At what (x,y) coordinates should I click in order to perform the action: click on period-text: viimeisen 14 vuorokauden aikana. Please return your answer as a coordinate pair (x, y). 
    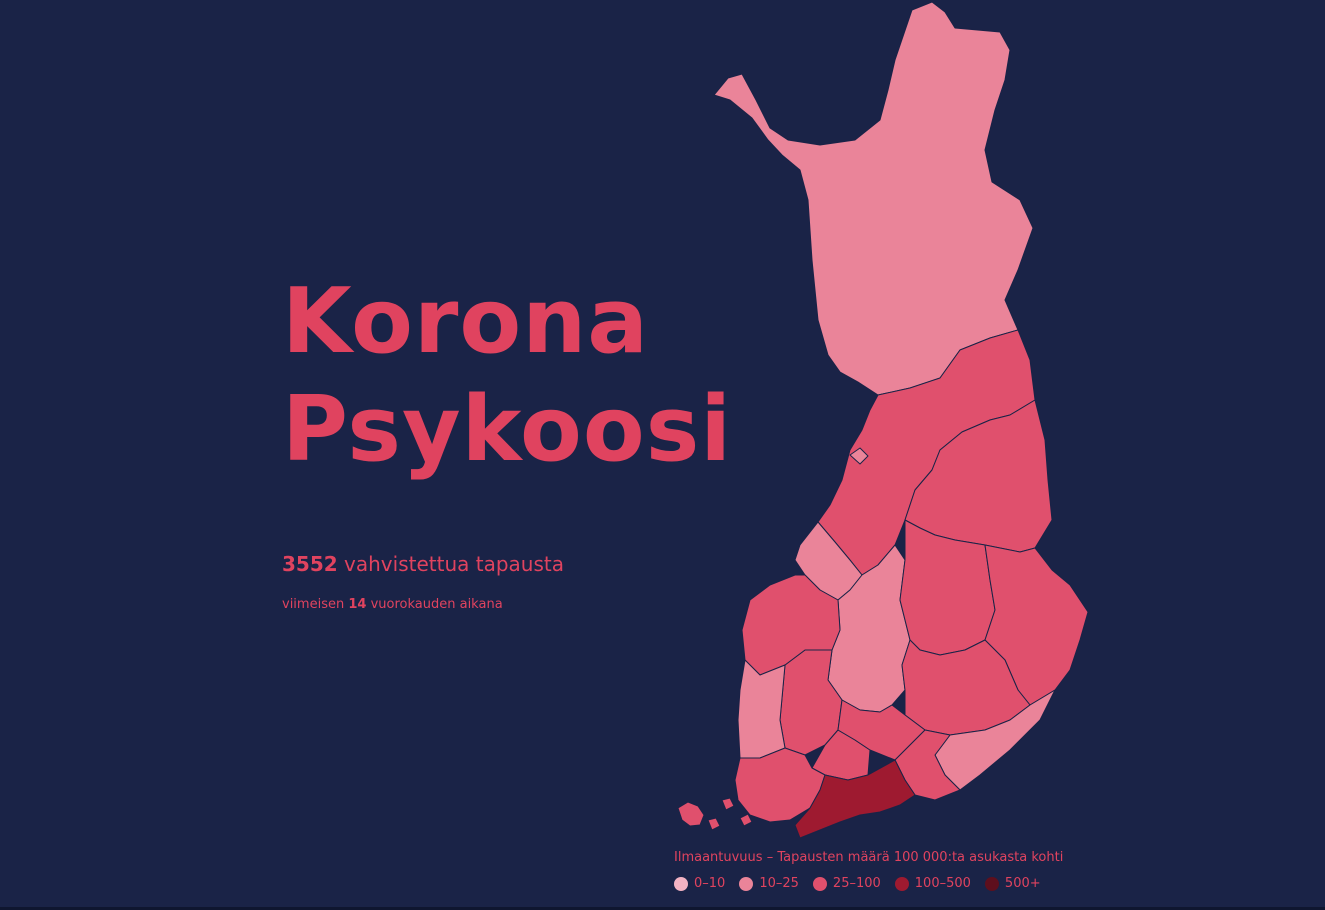
    Looking at the image, I should click on (392, 605).